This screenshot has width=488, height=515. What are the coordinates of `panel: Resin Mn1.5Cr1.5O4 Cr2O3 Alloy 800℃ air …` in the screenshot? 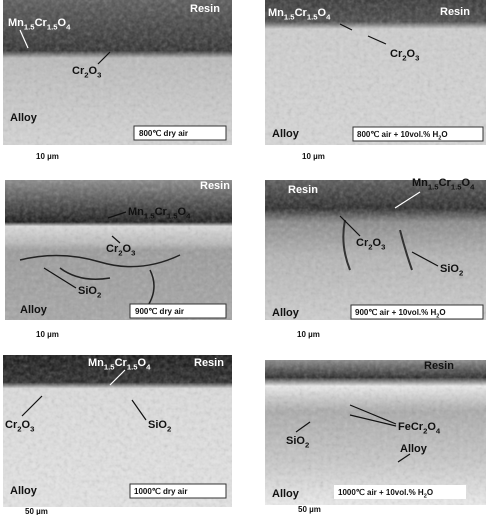 It's located at (375, 80).